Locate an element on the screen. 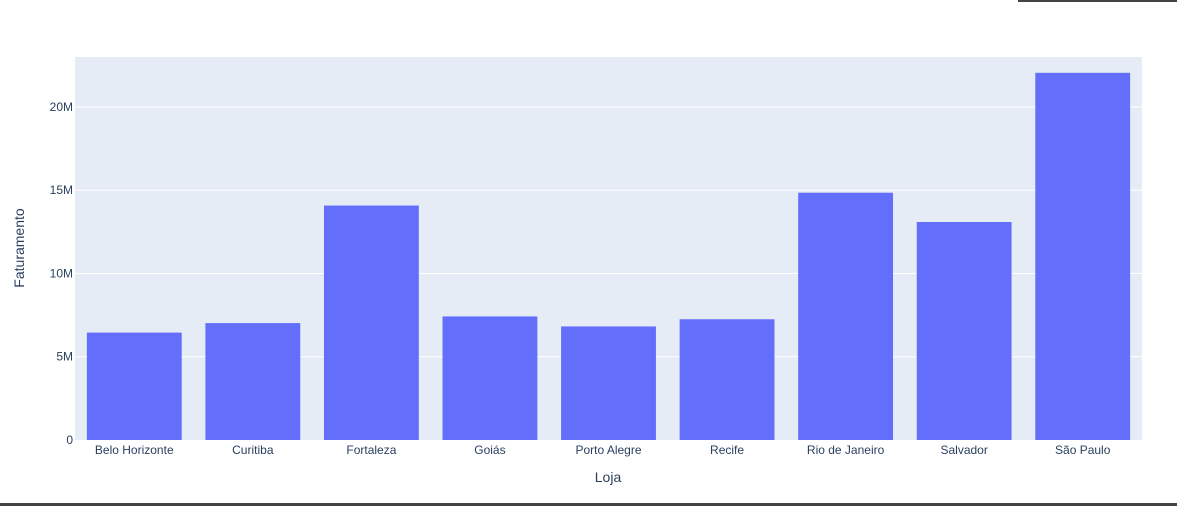 The image size is (1177, 506). bottom-border is located at coordinates (588, 504).